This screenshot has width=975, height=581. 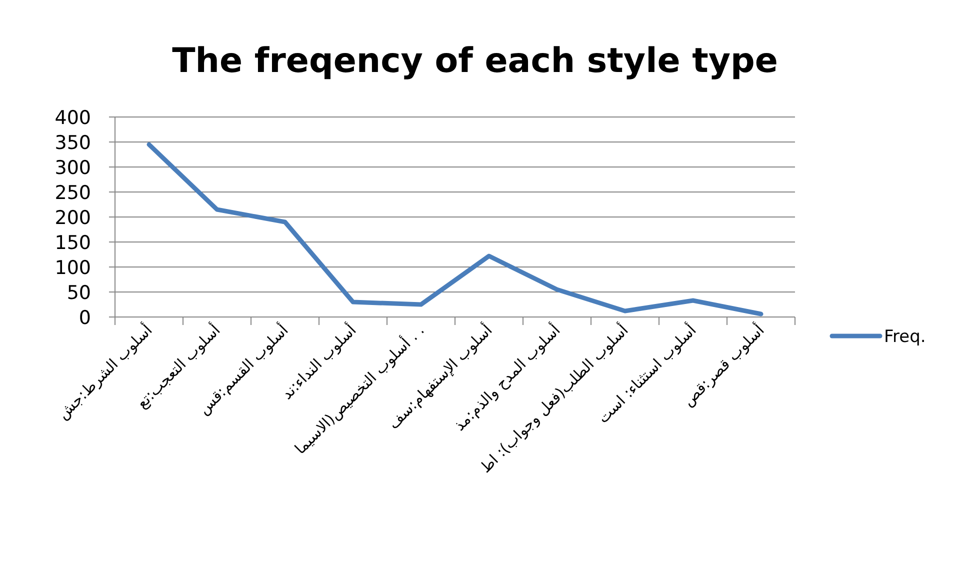 What do you see at coordinates (905, 337) in the screenshot?
I see `legend-label: Freq.` at bounding box center [905, 337].